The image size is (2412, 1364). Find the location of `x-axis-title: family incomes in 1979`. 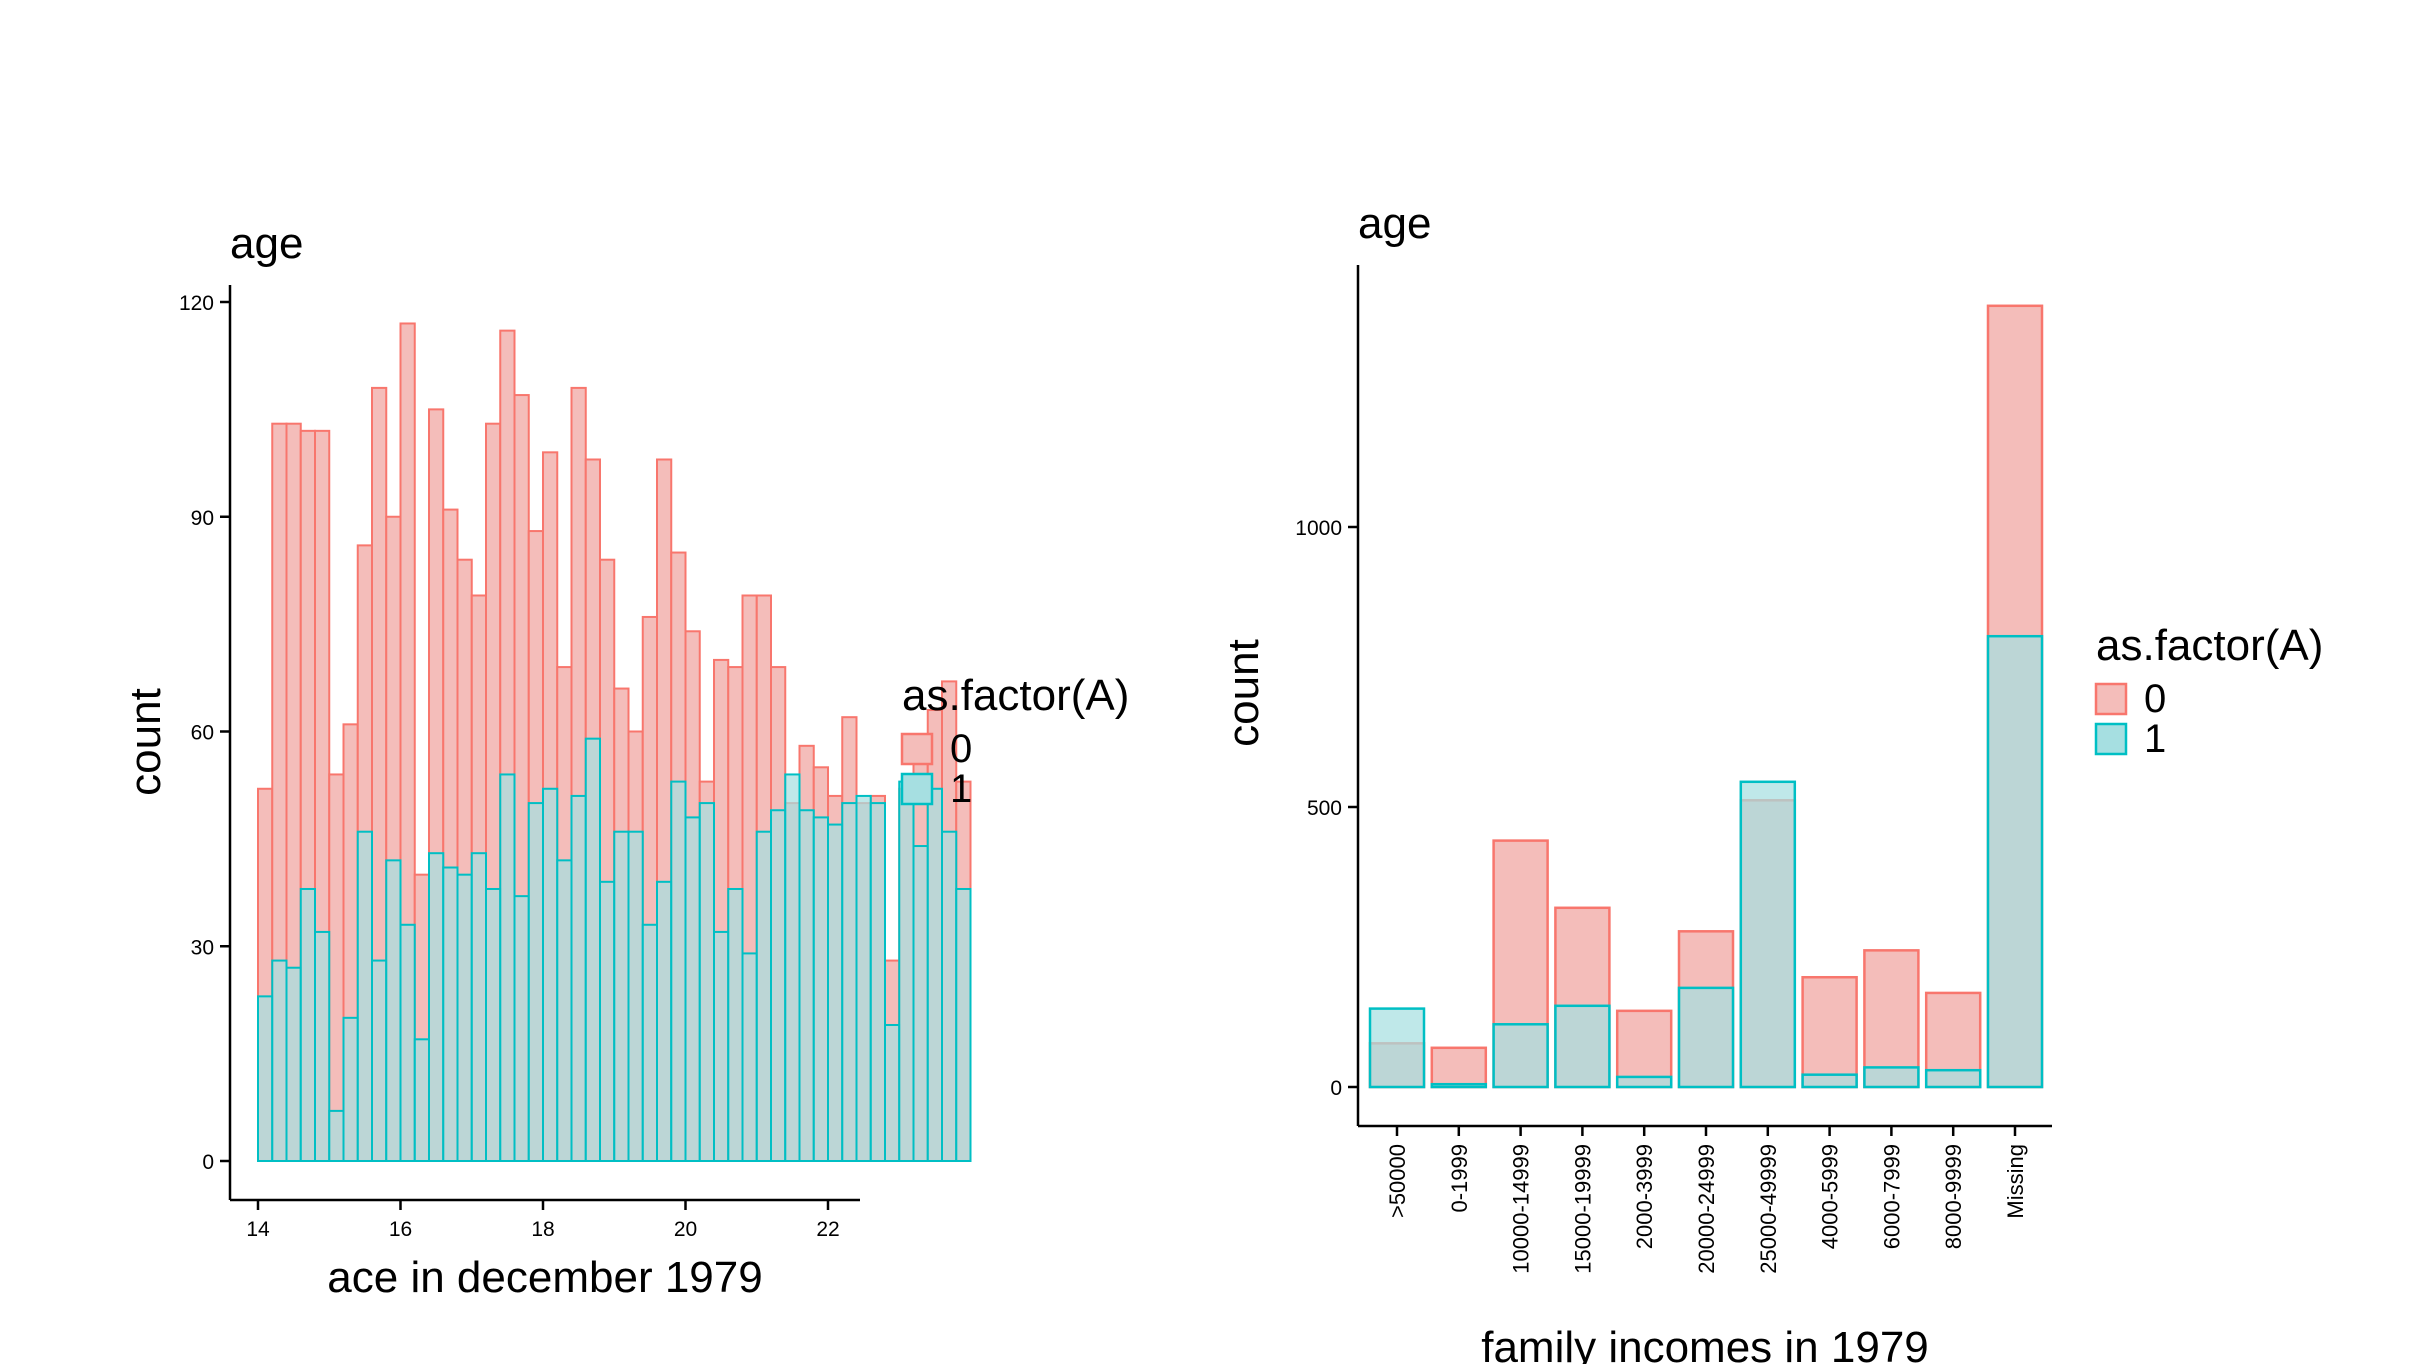

x-axis-title: family incomes in 1979 is located at coordinates (1705, 1343).